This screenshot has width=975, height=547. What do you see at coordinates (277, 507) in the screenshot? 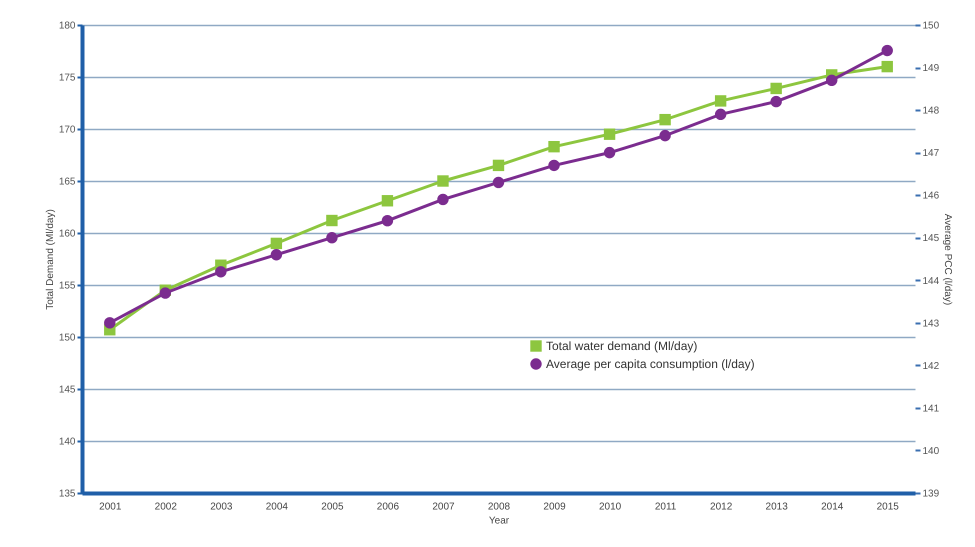
I see `x-tick-label: 2004` at bounding box center [277, 507].